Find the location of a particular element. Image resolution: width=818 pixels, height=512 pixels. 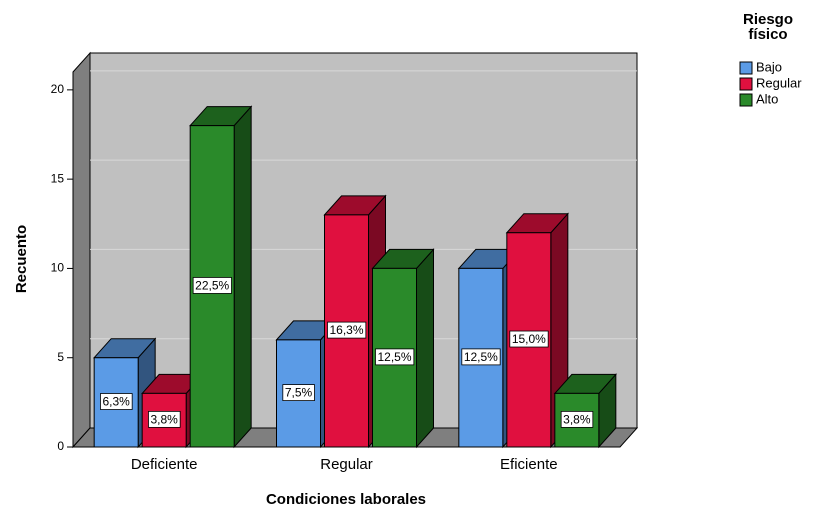

y-tick-label: 0 is located at coordinates (60, 446).